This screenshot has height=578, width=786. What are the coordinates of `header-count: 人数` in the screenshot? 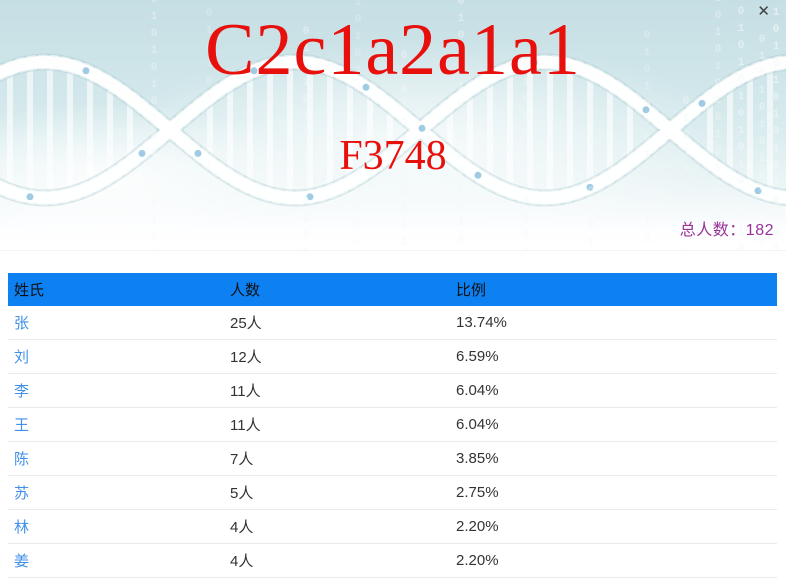 It's located at (245, 290).